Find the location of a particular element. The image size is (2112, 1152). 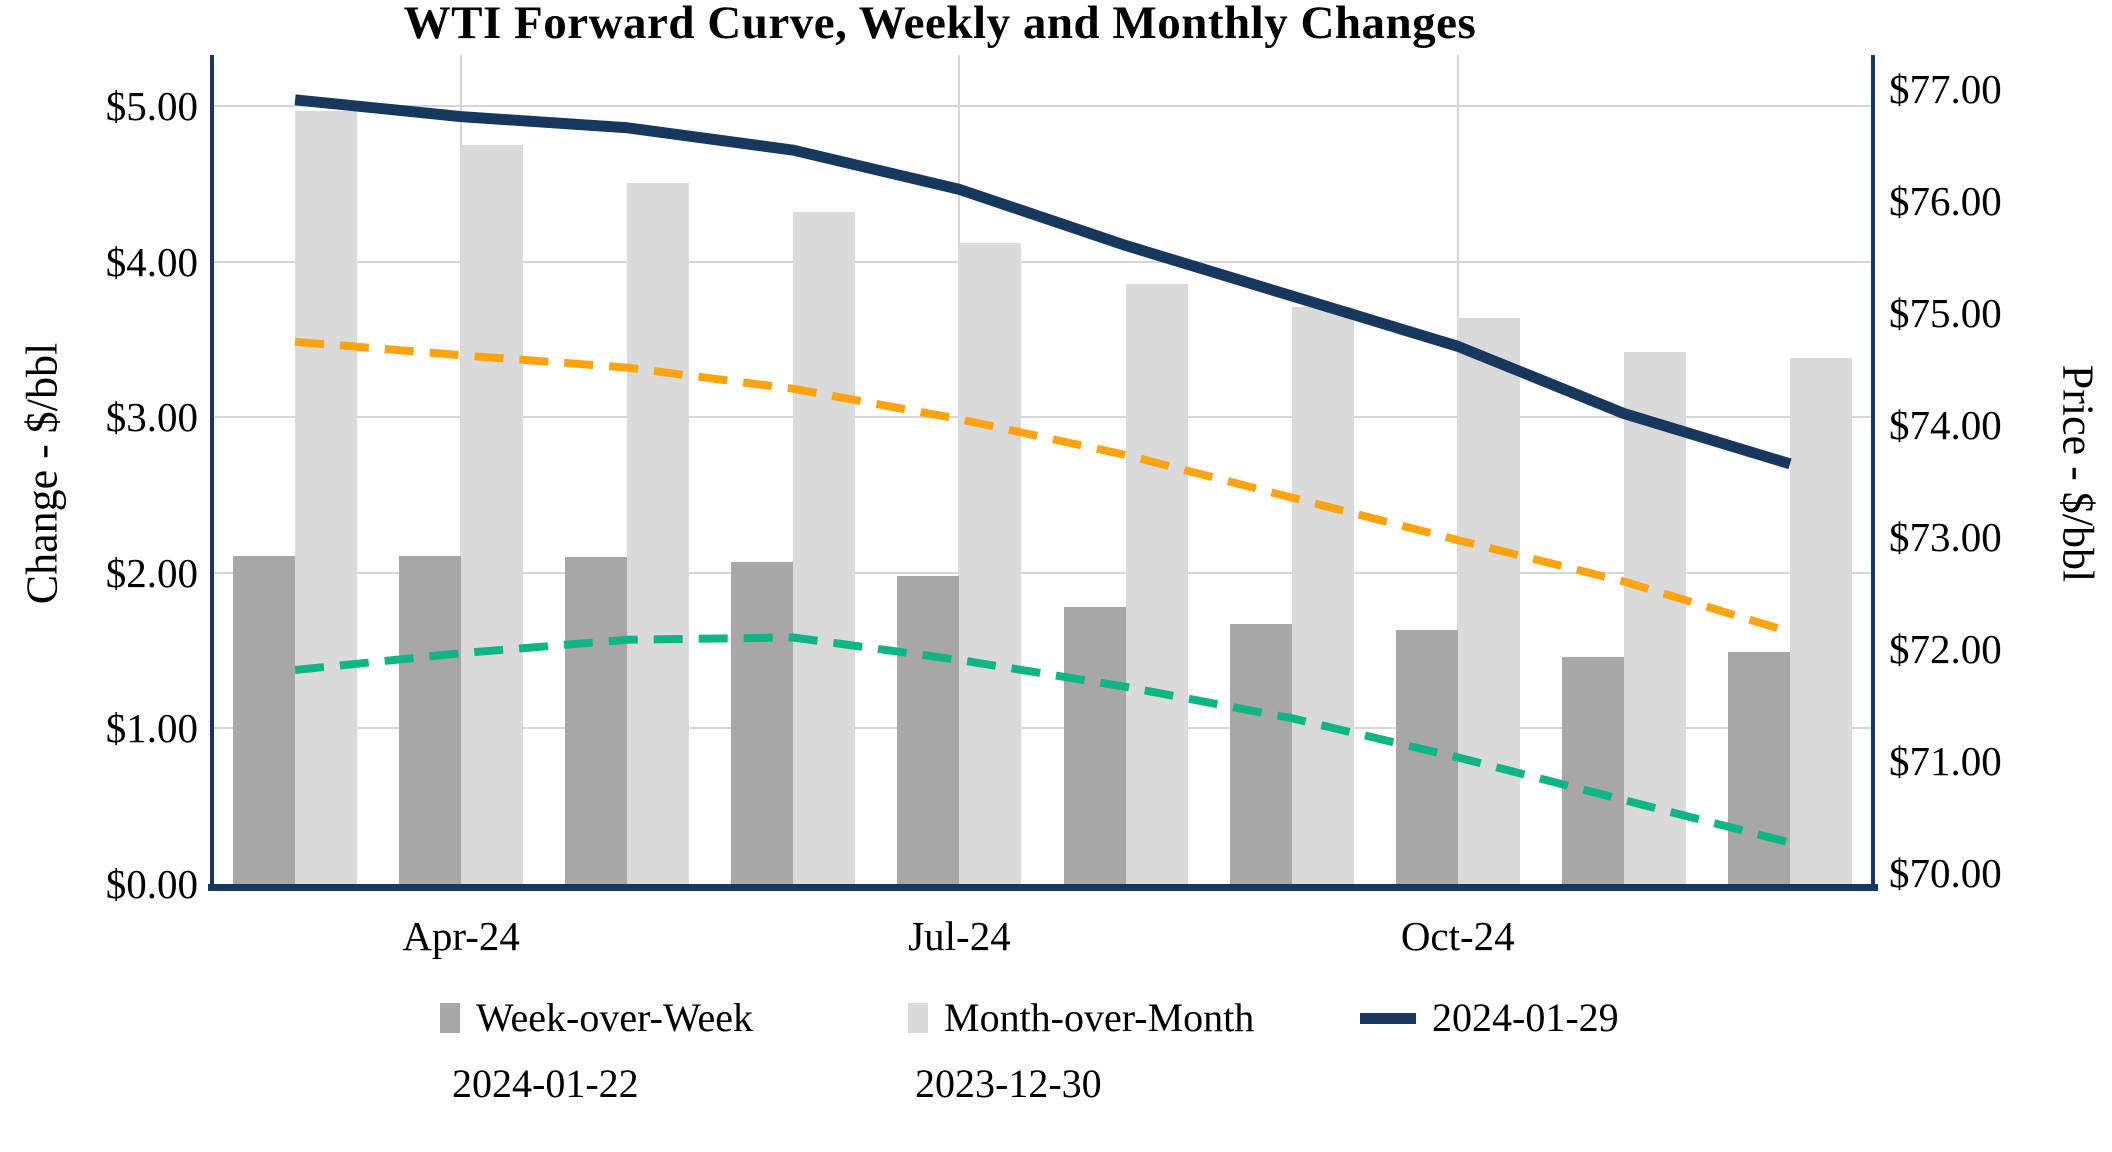

left-tick-label: $5.00 is located at coordinates (151, 106).